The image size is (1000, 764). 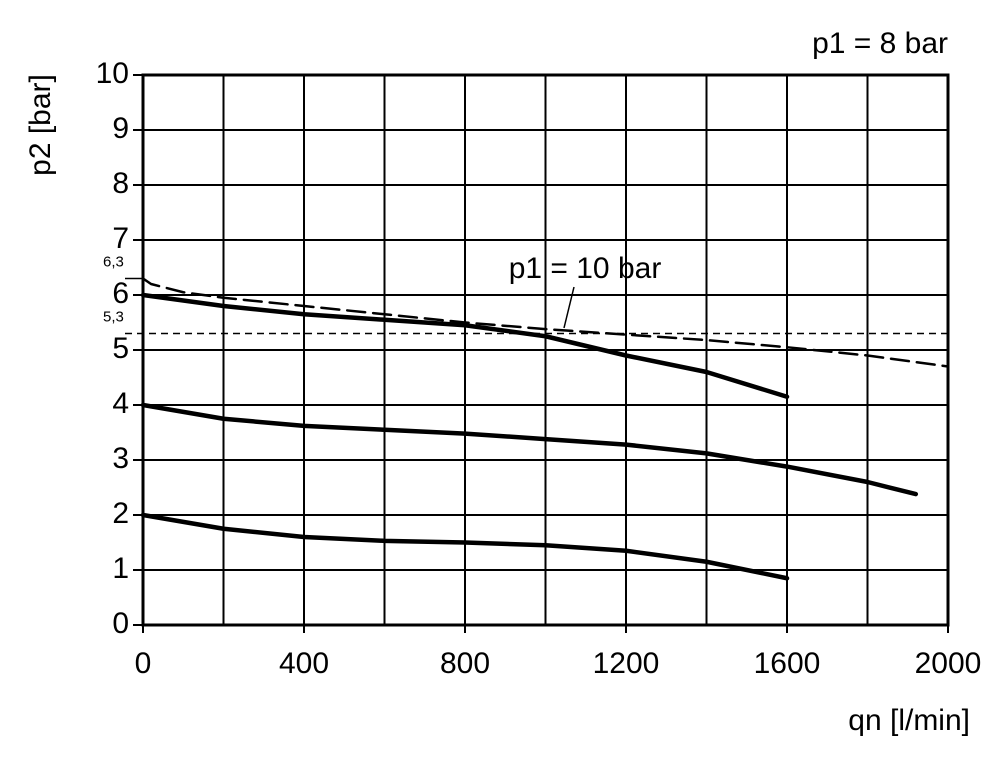 I want to click on y-tick-label: 4, so click(x=120, y=403).